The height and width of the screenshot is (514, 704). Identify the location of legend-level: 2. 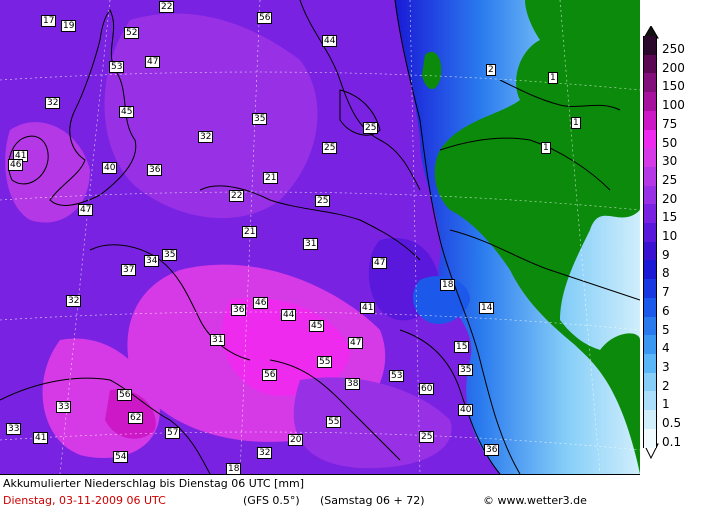
(673, 382).